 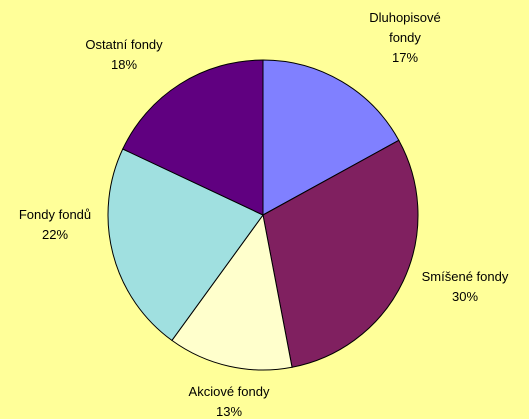 I want to click on percent-label: 18%, so click(x=124, y=64).